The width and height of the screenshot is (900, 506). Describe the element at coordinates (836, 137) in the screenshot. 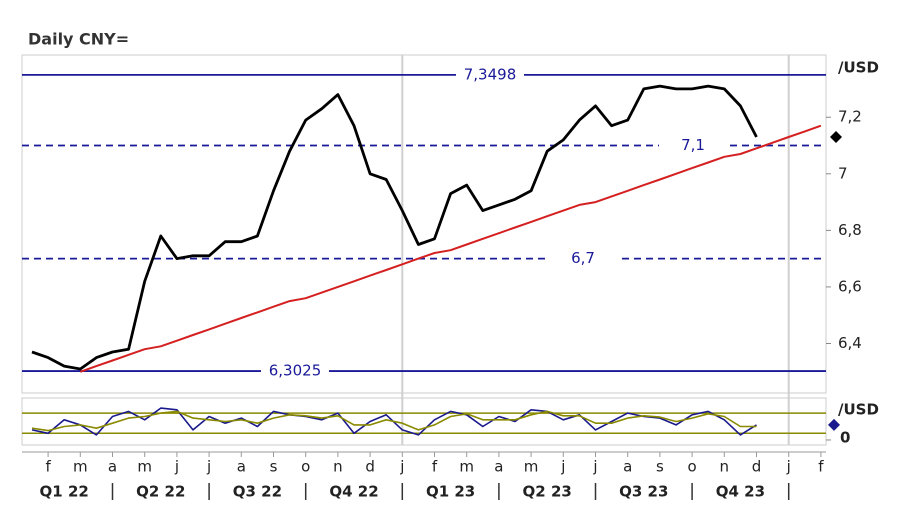

I see `last-value-marker` at that location.